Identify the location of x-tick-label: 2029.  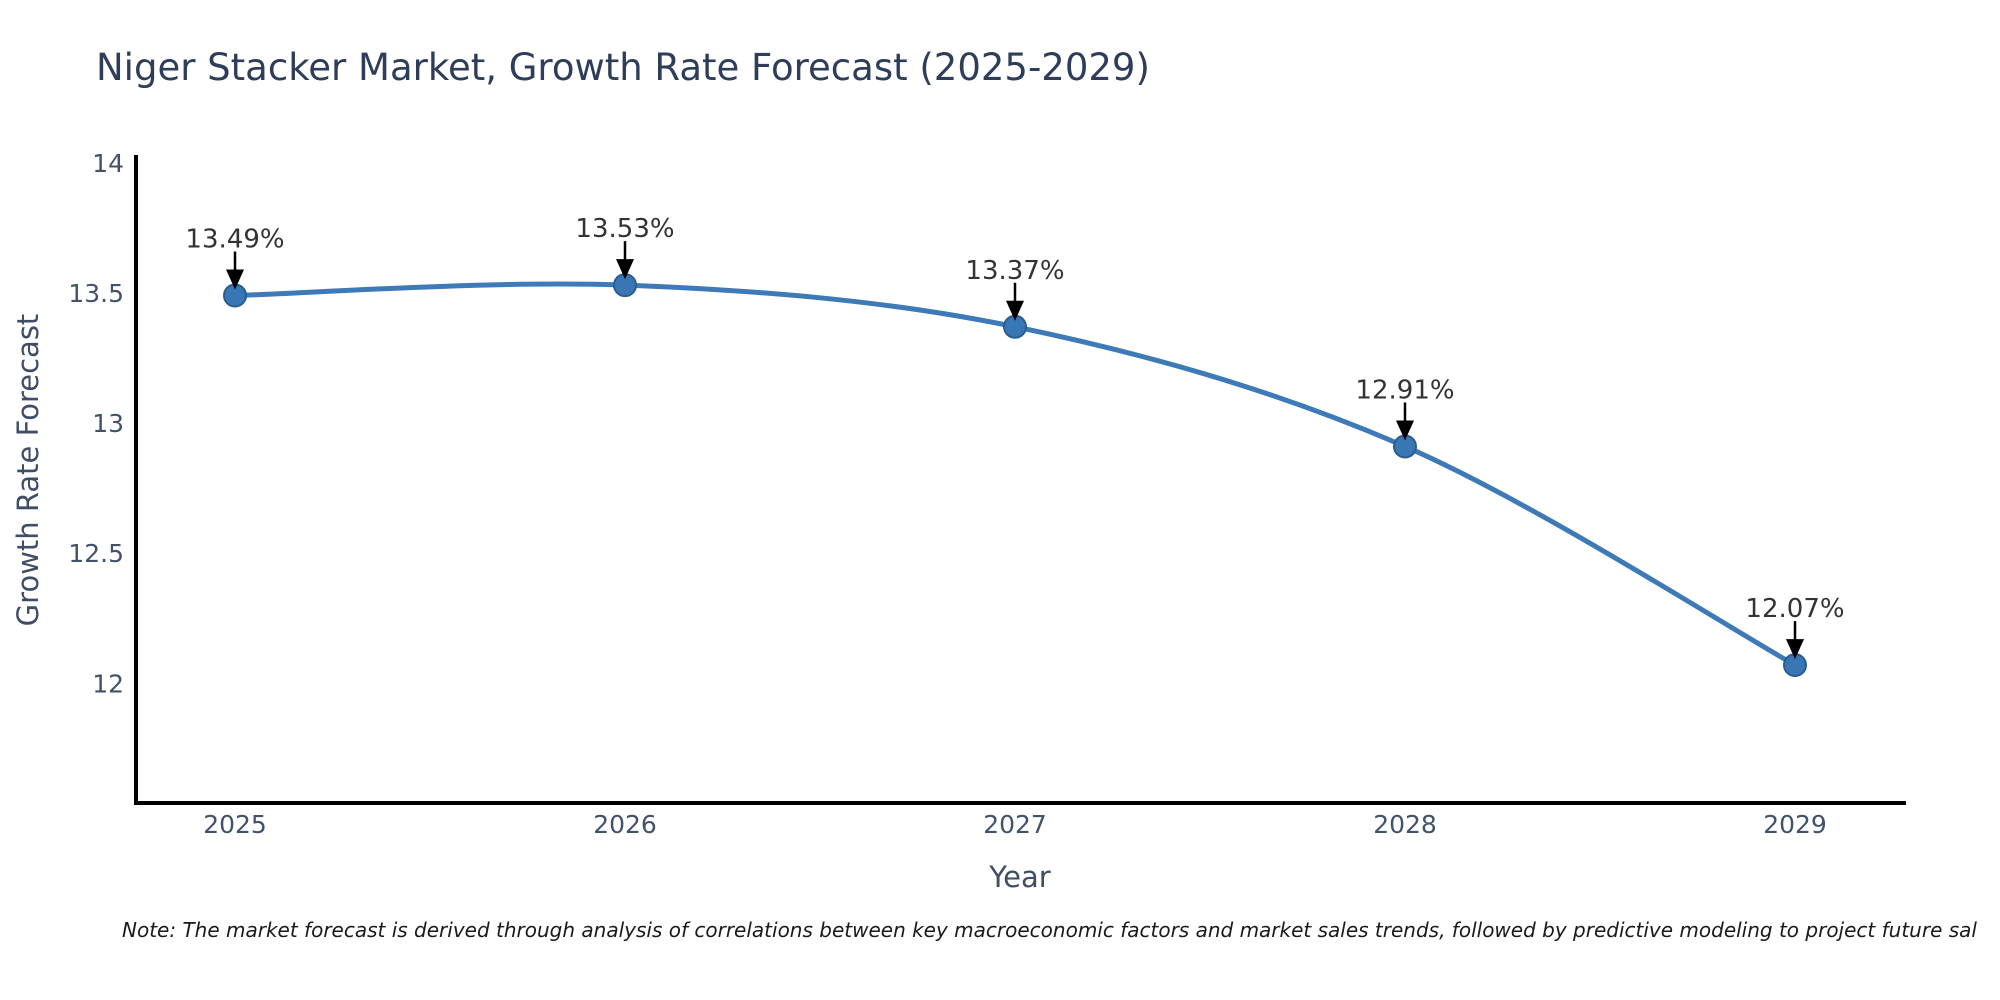
(1795, 824).